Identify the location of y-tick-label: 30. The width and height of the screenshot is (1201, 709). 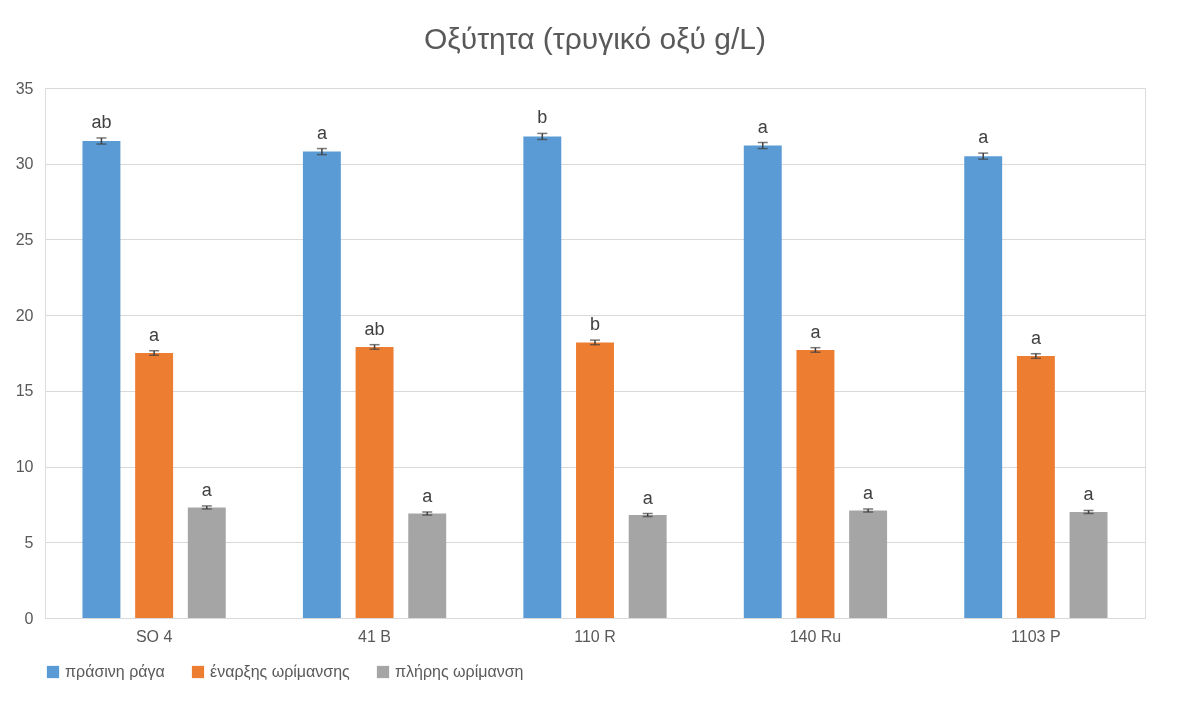
(24, 164).